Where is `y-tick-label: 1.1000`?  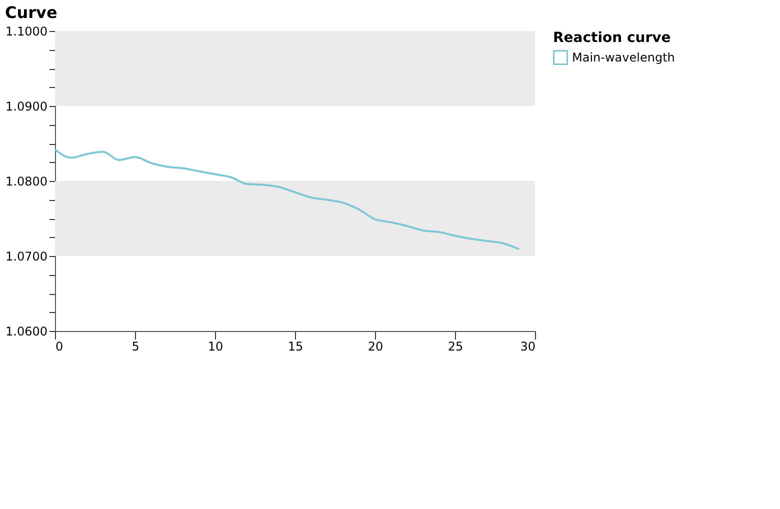
y-tick-label: 1.1000 is located at coordinates (27, 31).